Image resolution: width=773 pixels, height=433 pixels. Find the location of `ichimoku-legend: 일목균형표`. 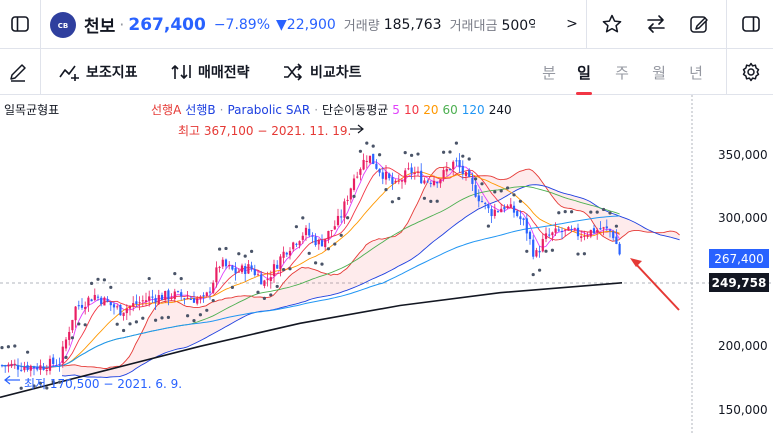

ichimoku-legend: 일목균형표 is located at coordinates (32, 110).